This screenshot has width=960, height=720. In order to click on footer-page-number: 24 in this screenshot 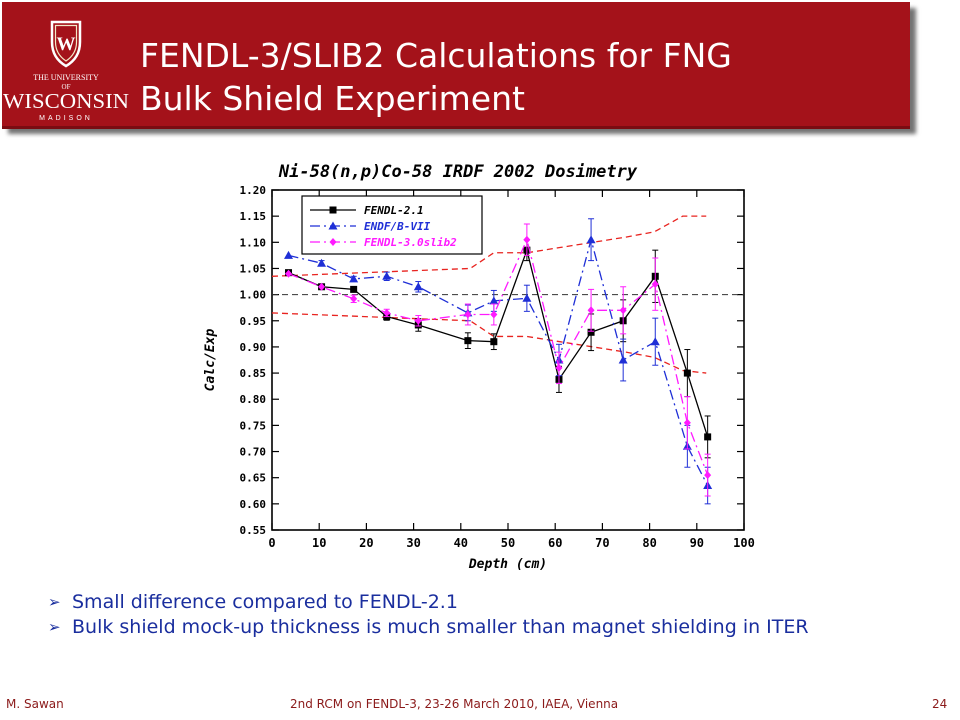, I will do `click(940, 704)`.